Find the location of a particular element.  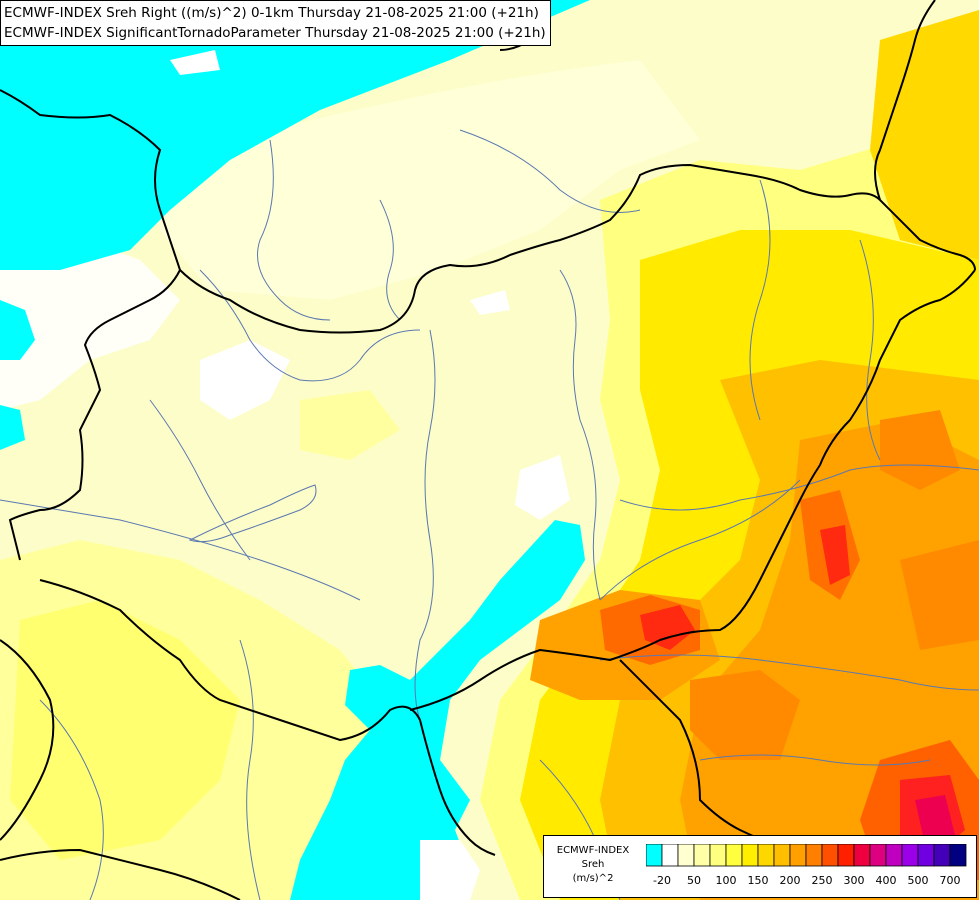

field-orange-mid3 is located at coordinates (939, 595).